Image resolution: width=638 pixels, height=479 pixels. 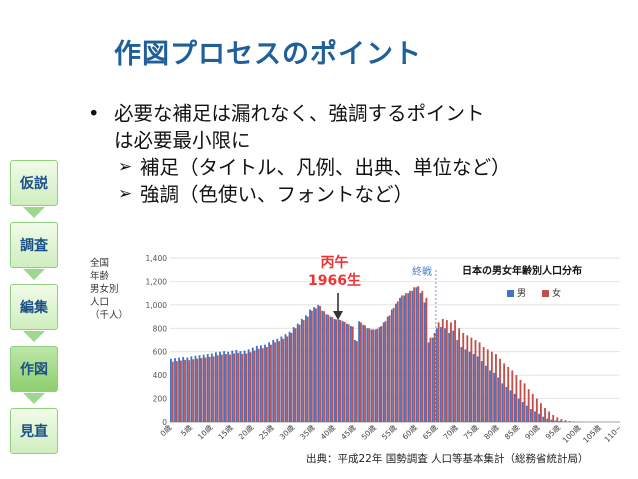 What do you see at coordinates (307, 431) in the screenshot?
I see `x-tick-label: 35歳` at bounding box center [307, 431].